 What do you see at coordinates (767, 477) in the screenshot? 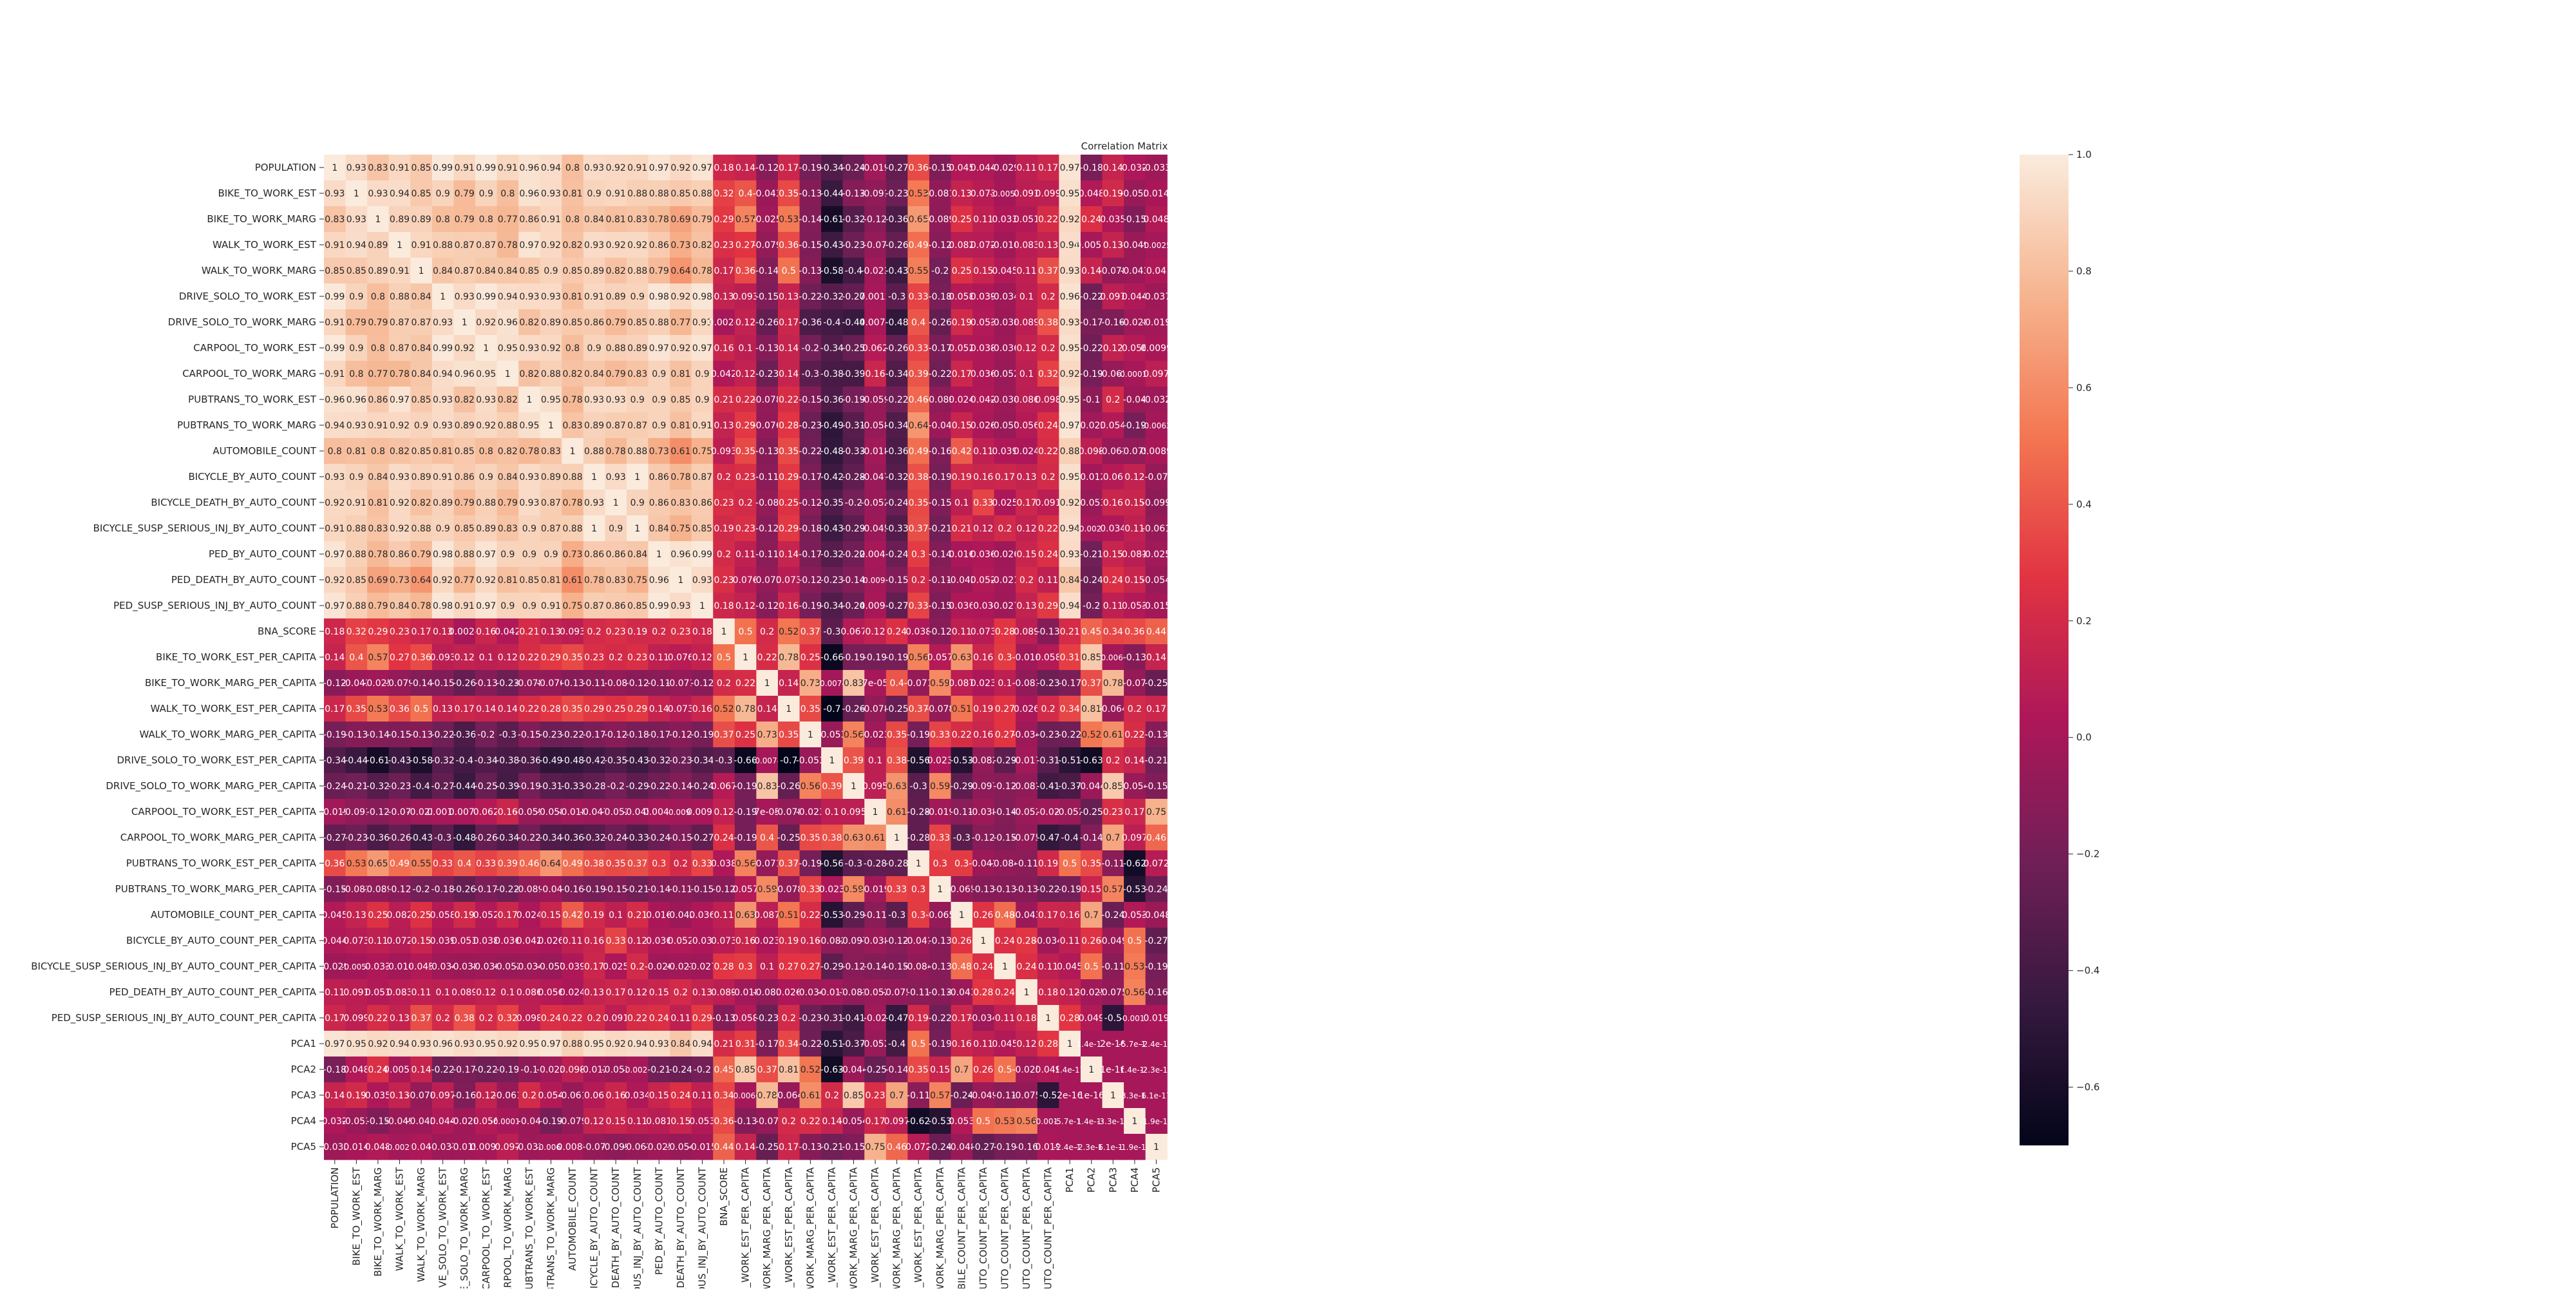
I see `cell-value-label: -0.11` at bounding box center [767, 477].